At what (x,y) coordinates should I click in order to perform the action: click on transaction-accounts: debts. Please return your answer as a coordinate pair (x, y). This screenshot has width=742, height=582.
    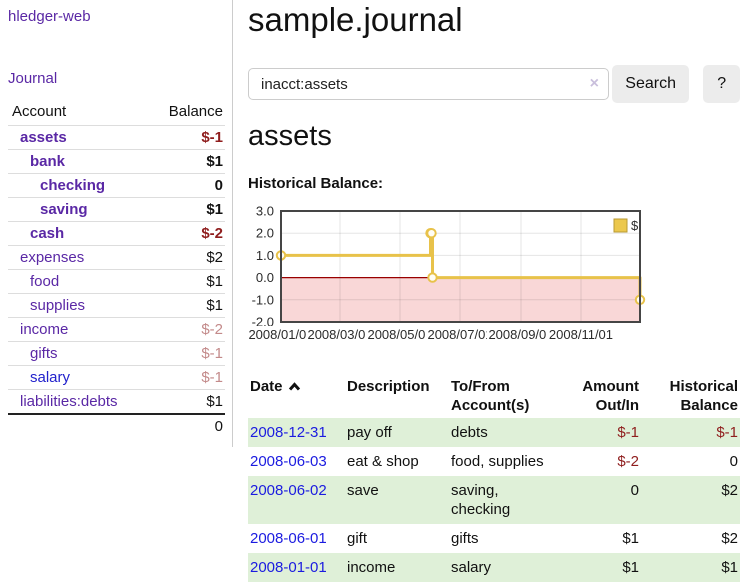
    Looking at the image, I should click on (469, 432).